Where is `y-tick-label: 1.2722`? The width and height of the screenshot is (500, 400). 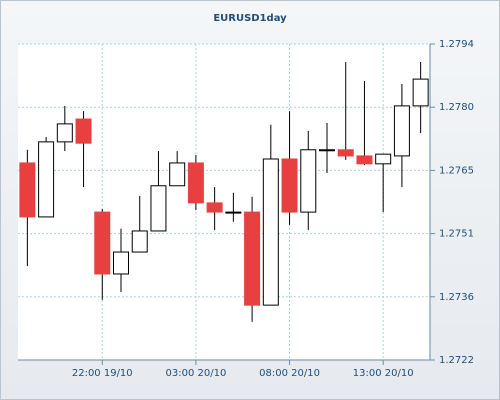 y-tick-label: 1.2722 is located at coordinates (456, 360).